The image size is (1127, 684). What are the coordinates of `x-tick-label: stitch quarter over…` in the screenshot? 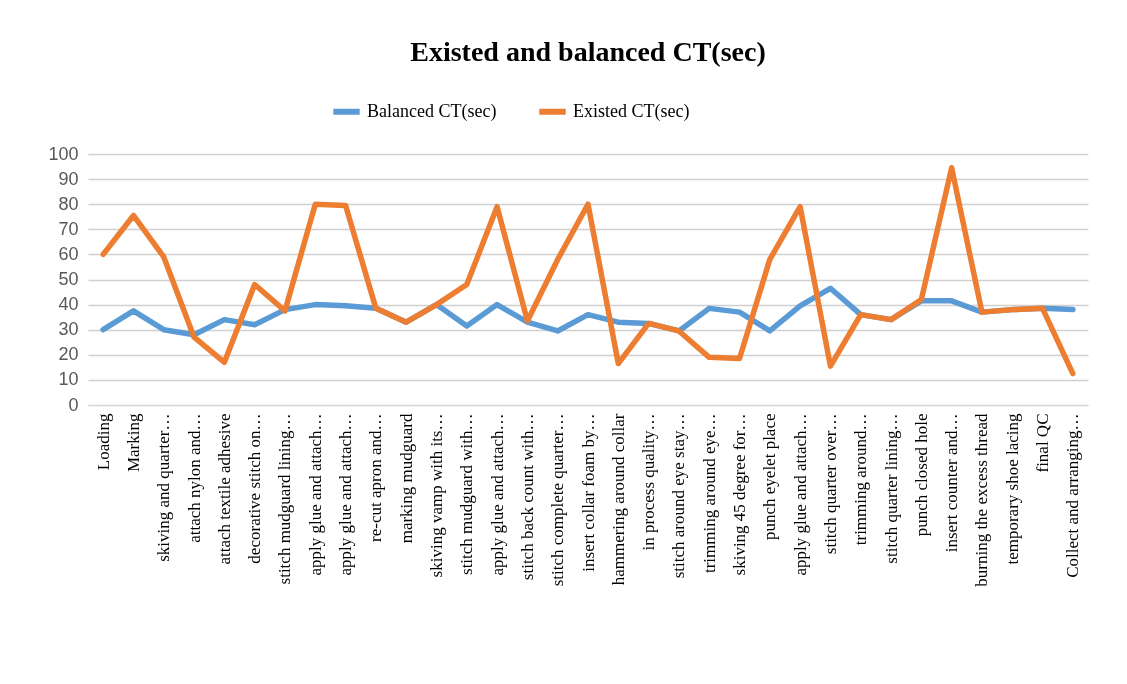 It's located at (830, 484).